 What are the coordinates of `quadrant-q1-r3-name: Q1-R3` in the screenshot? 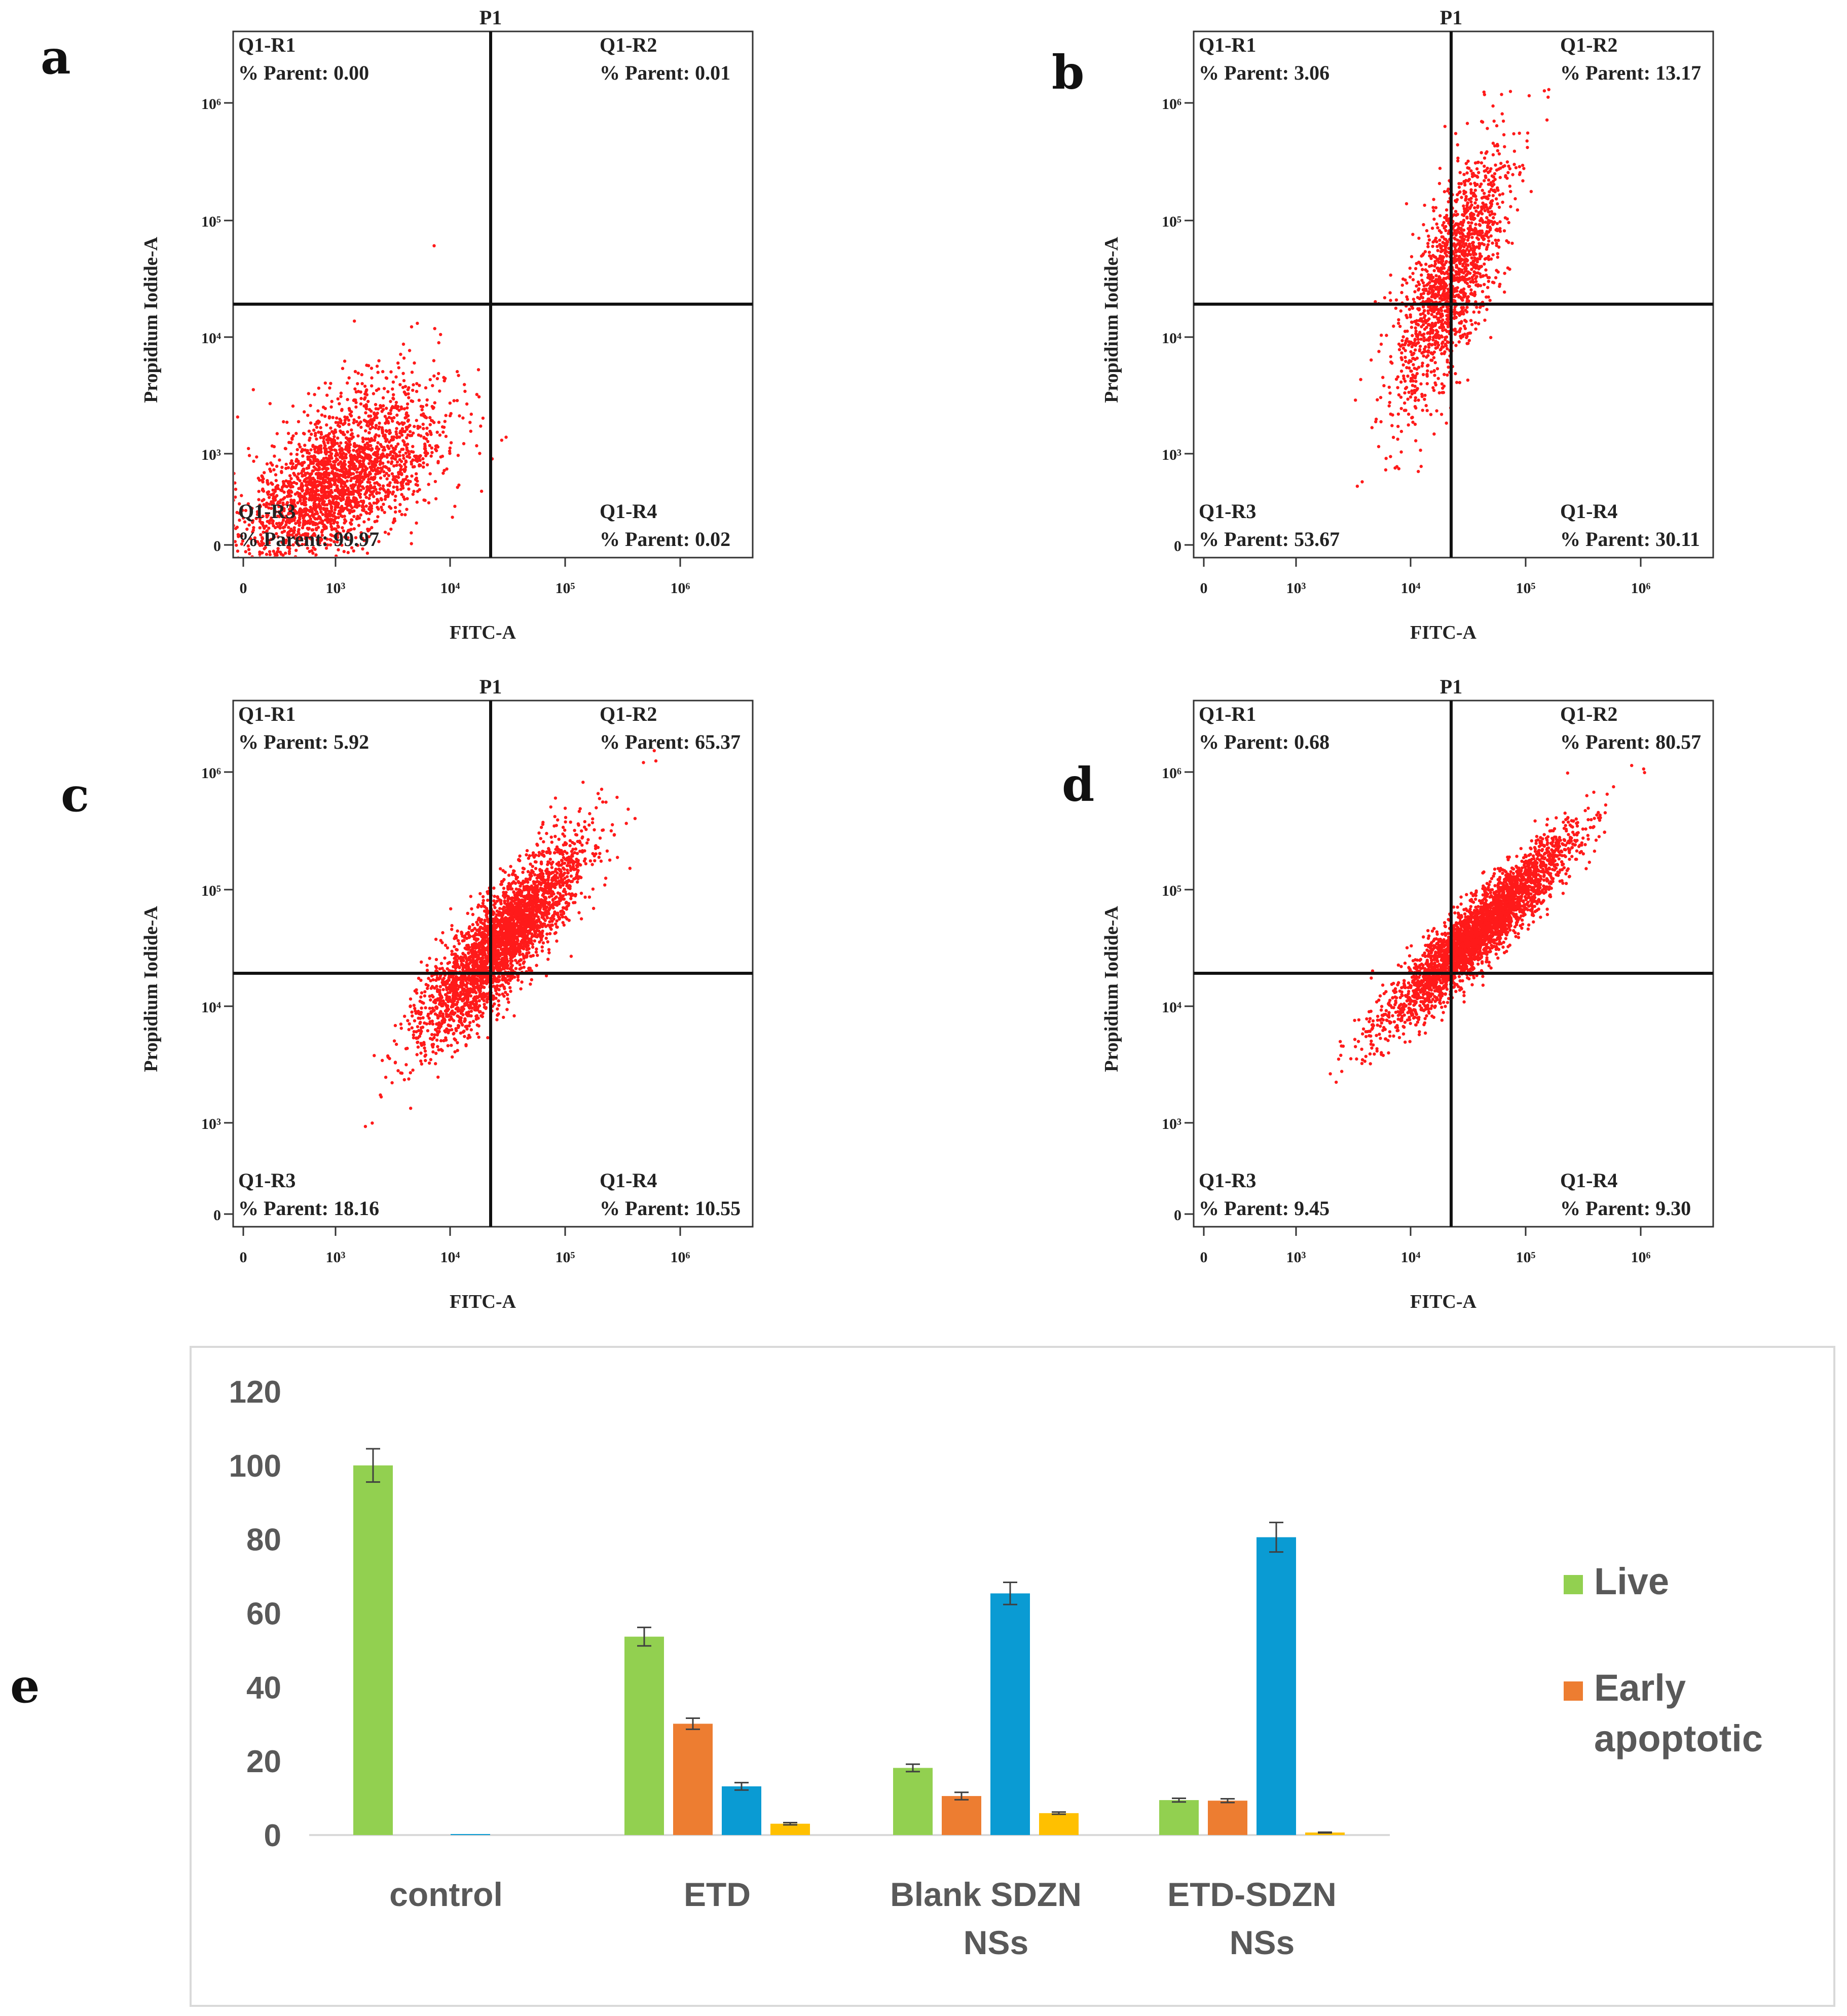 It's located at (266, 511).